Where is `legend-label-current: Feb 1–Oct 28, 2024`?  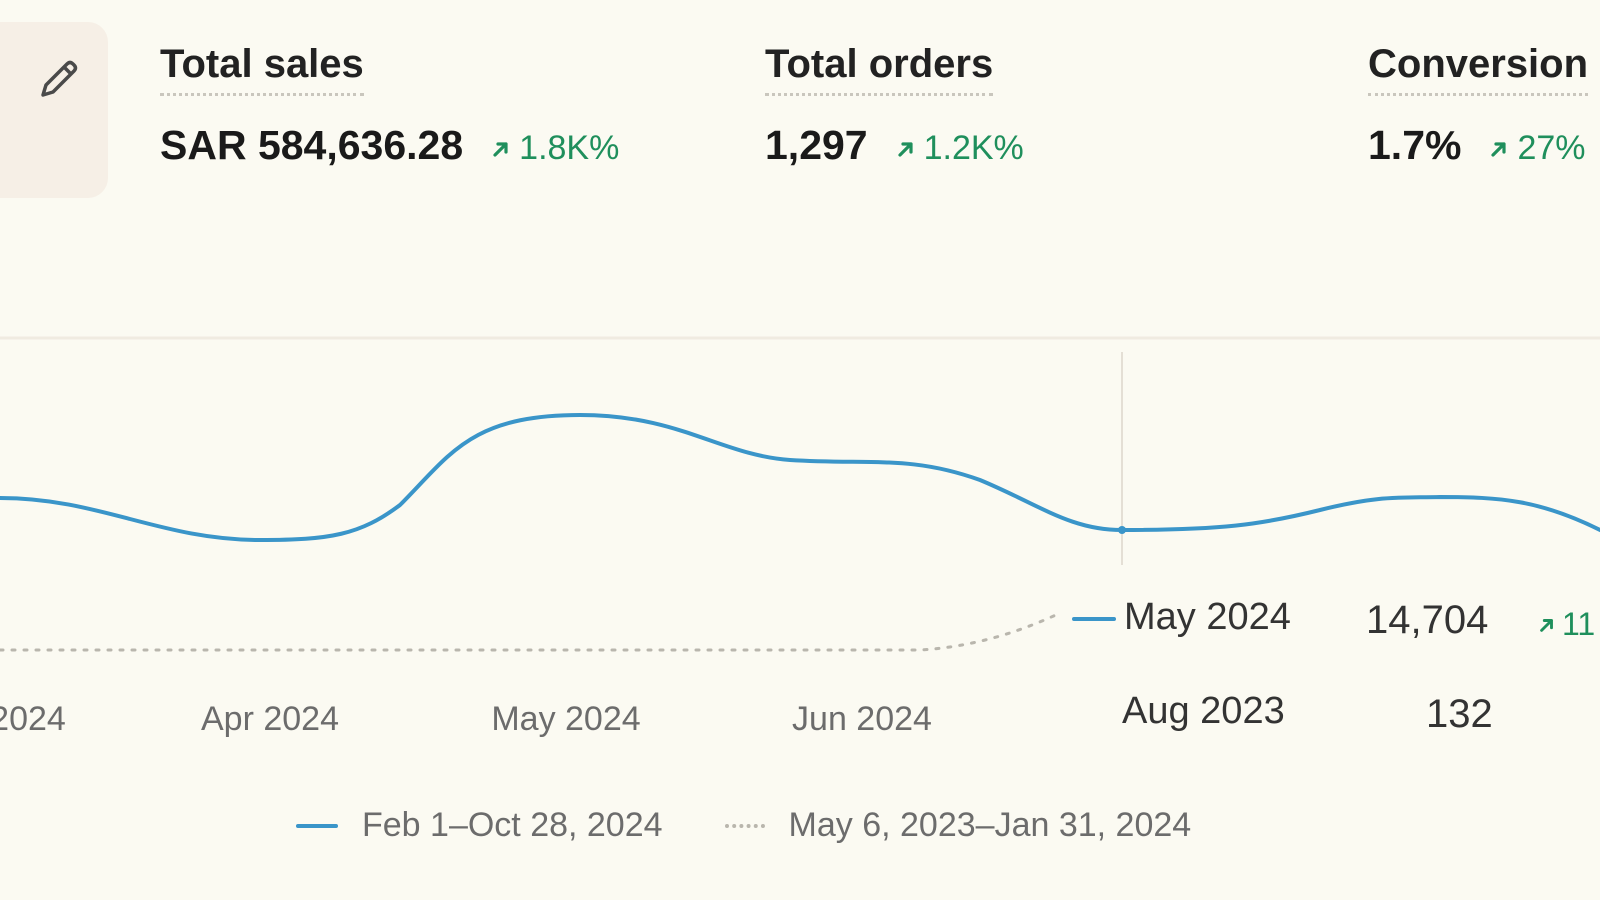 legend-label-current: Feb 1–Oct 28, 2024 is located at coordinates (512, 825).